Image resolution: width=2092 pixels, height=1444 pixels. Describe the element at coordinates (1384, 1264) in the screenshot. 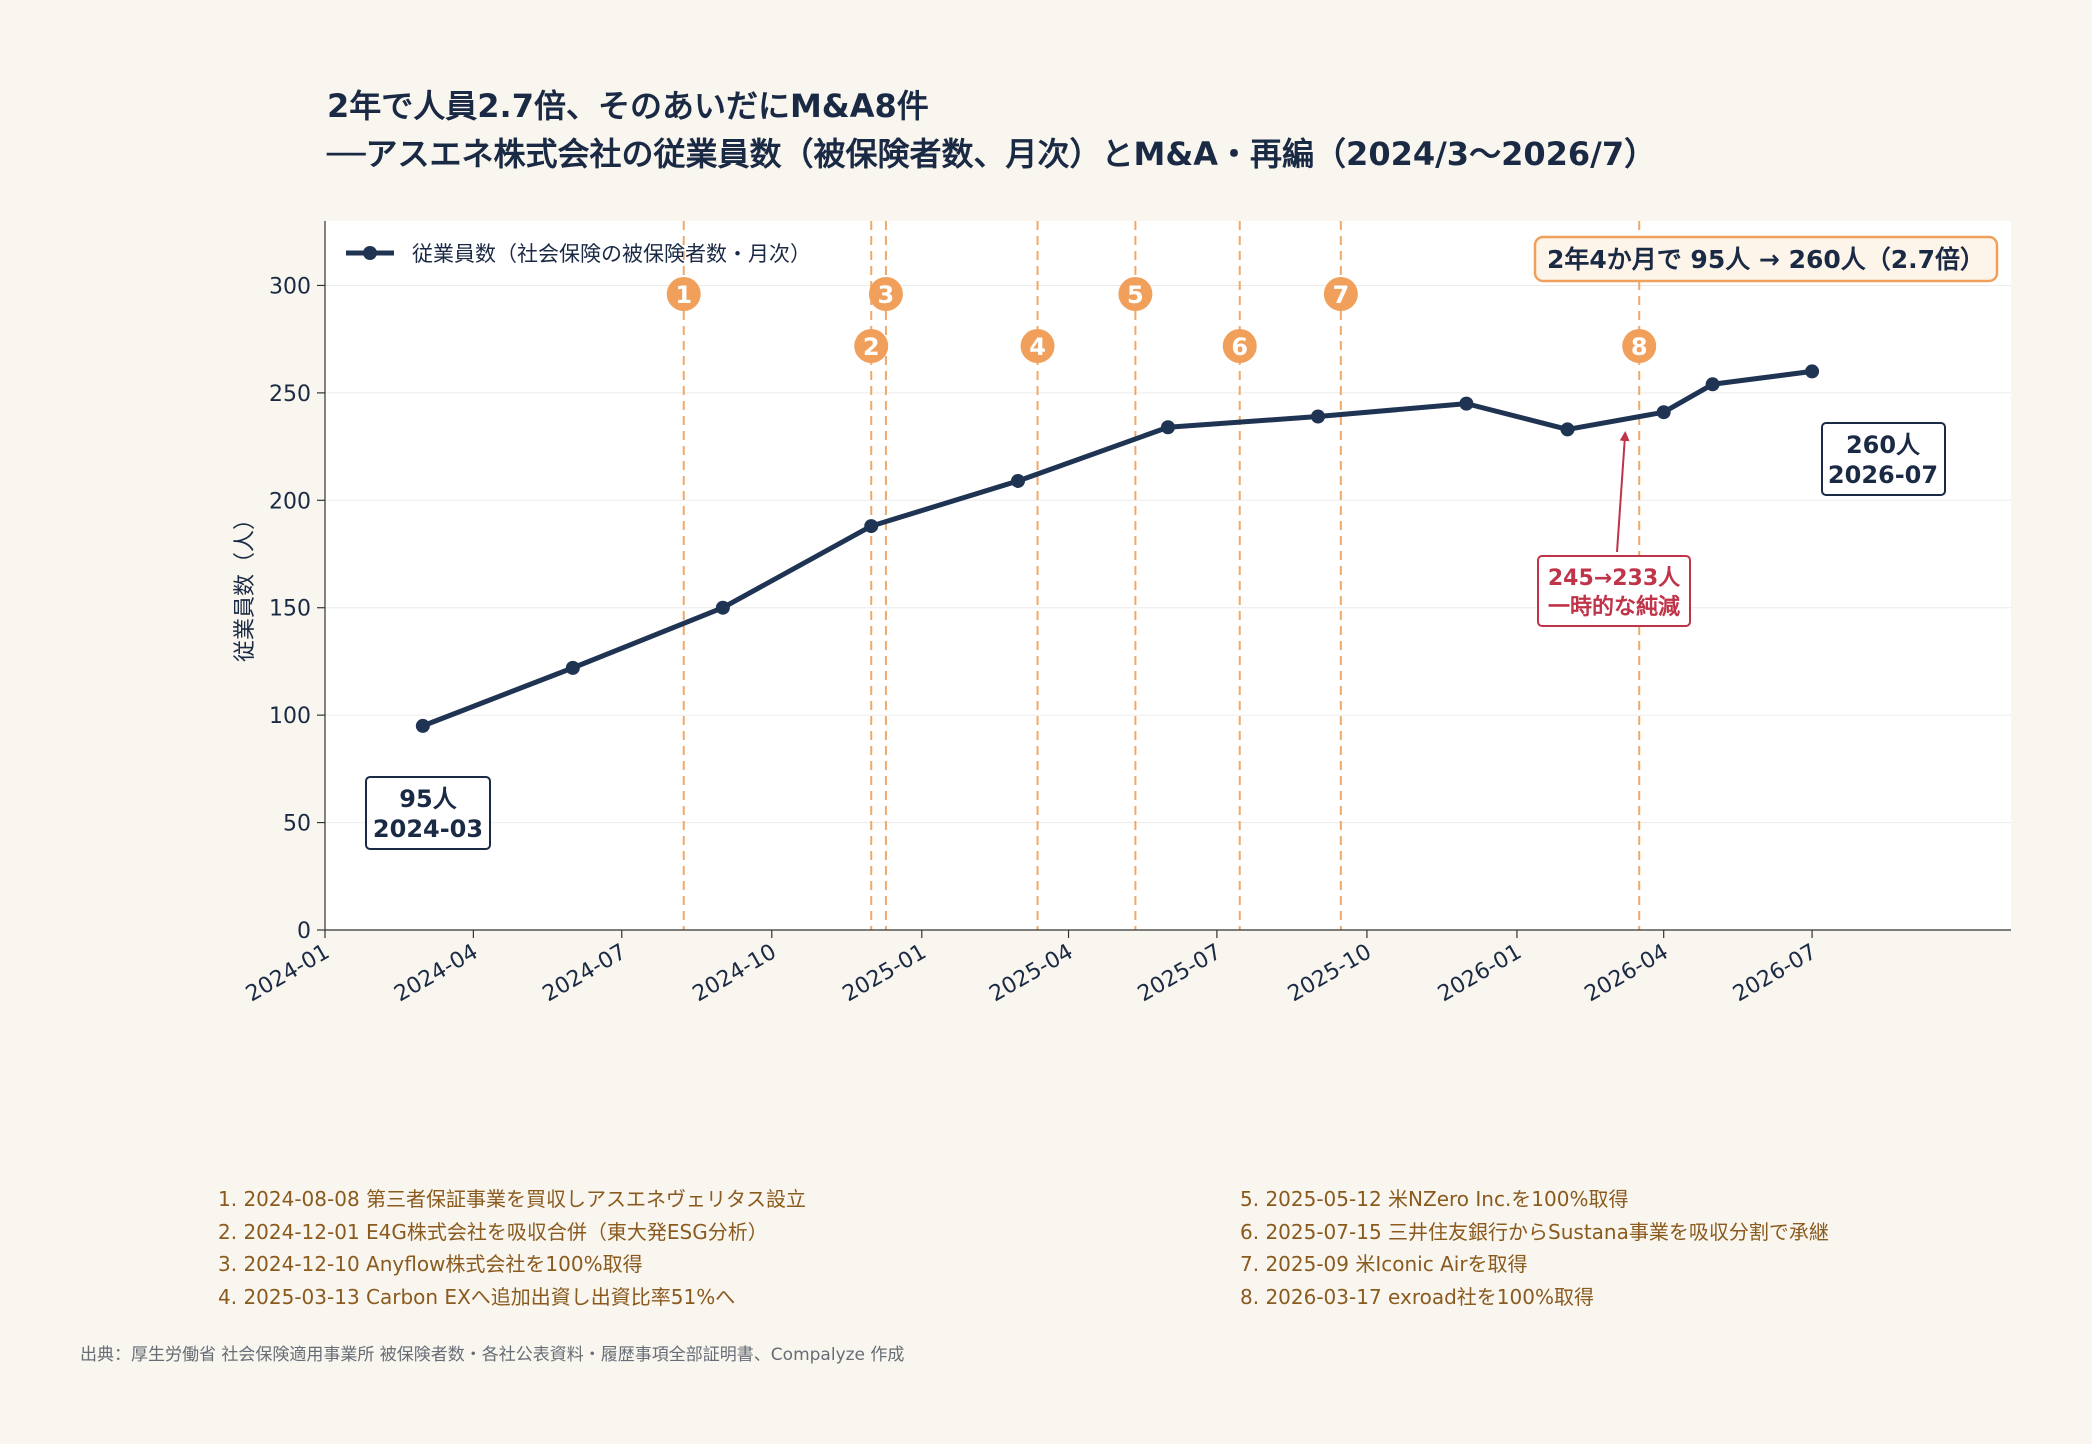

I see `event-note-7: 7. 2025-09 米Iconic Airを取得` at that location.